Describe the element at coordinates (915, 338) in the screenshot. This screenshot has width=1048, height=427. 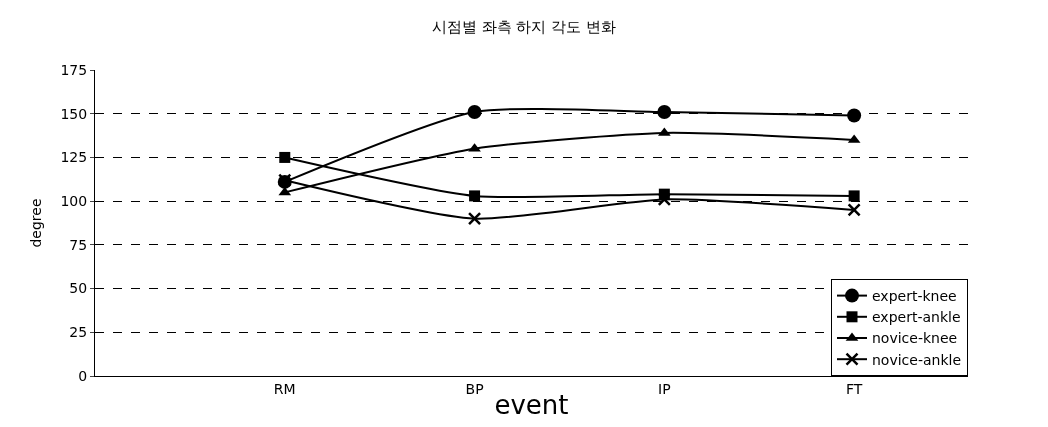
I see `legend-label: novice-knee` at that location.